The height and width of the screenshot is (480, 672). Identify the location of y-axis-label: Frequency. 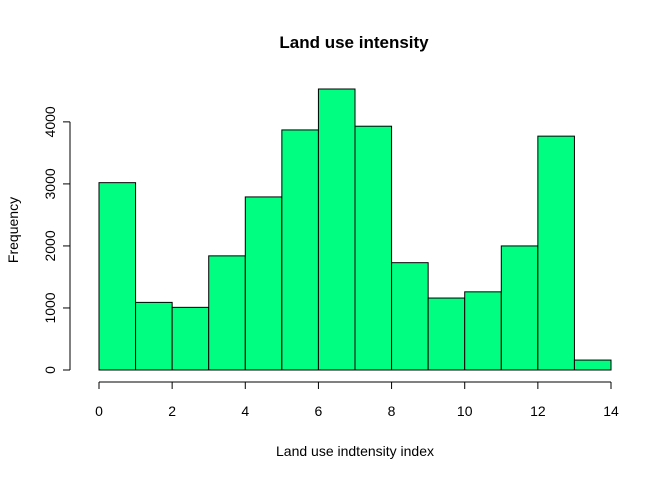
(13, 230).